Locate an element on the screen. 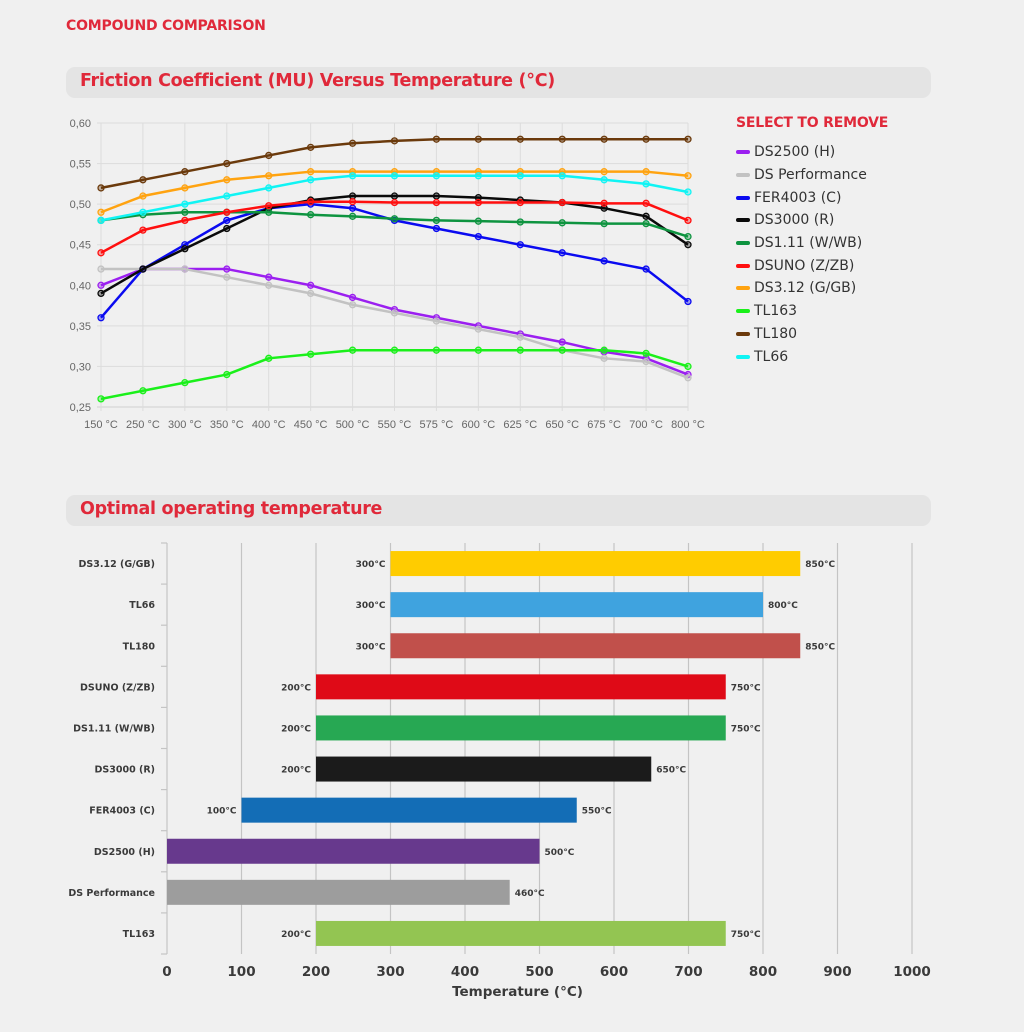 Image resolution: width=1024 pixels, height=1032 pixels. legend-label: DS2500 (H) is located at coordinates (795, 152).